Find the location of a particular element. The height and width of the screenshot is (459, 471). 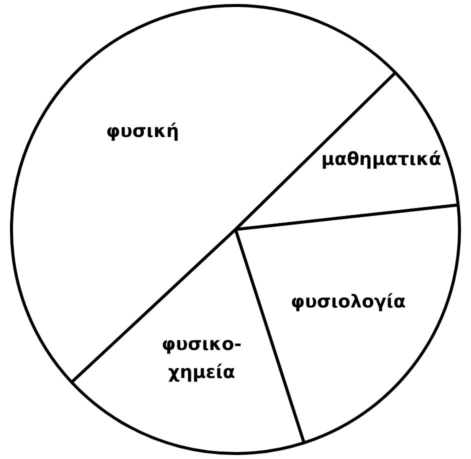

slice-label: φυσιολογία is located at coordinates (348, 301).